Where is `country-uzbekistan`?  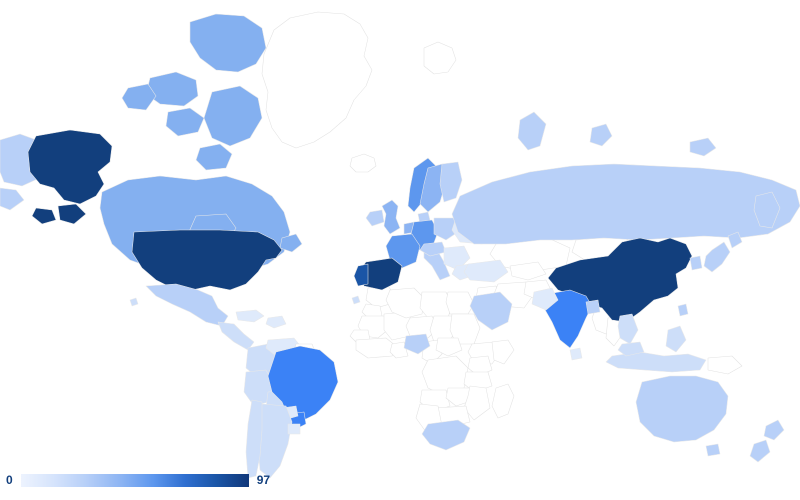
country-uzbekistan is located at coordinates (528, 271).